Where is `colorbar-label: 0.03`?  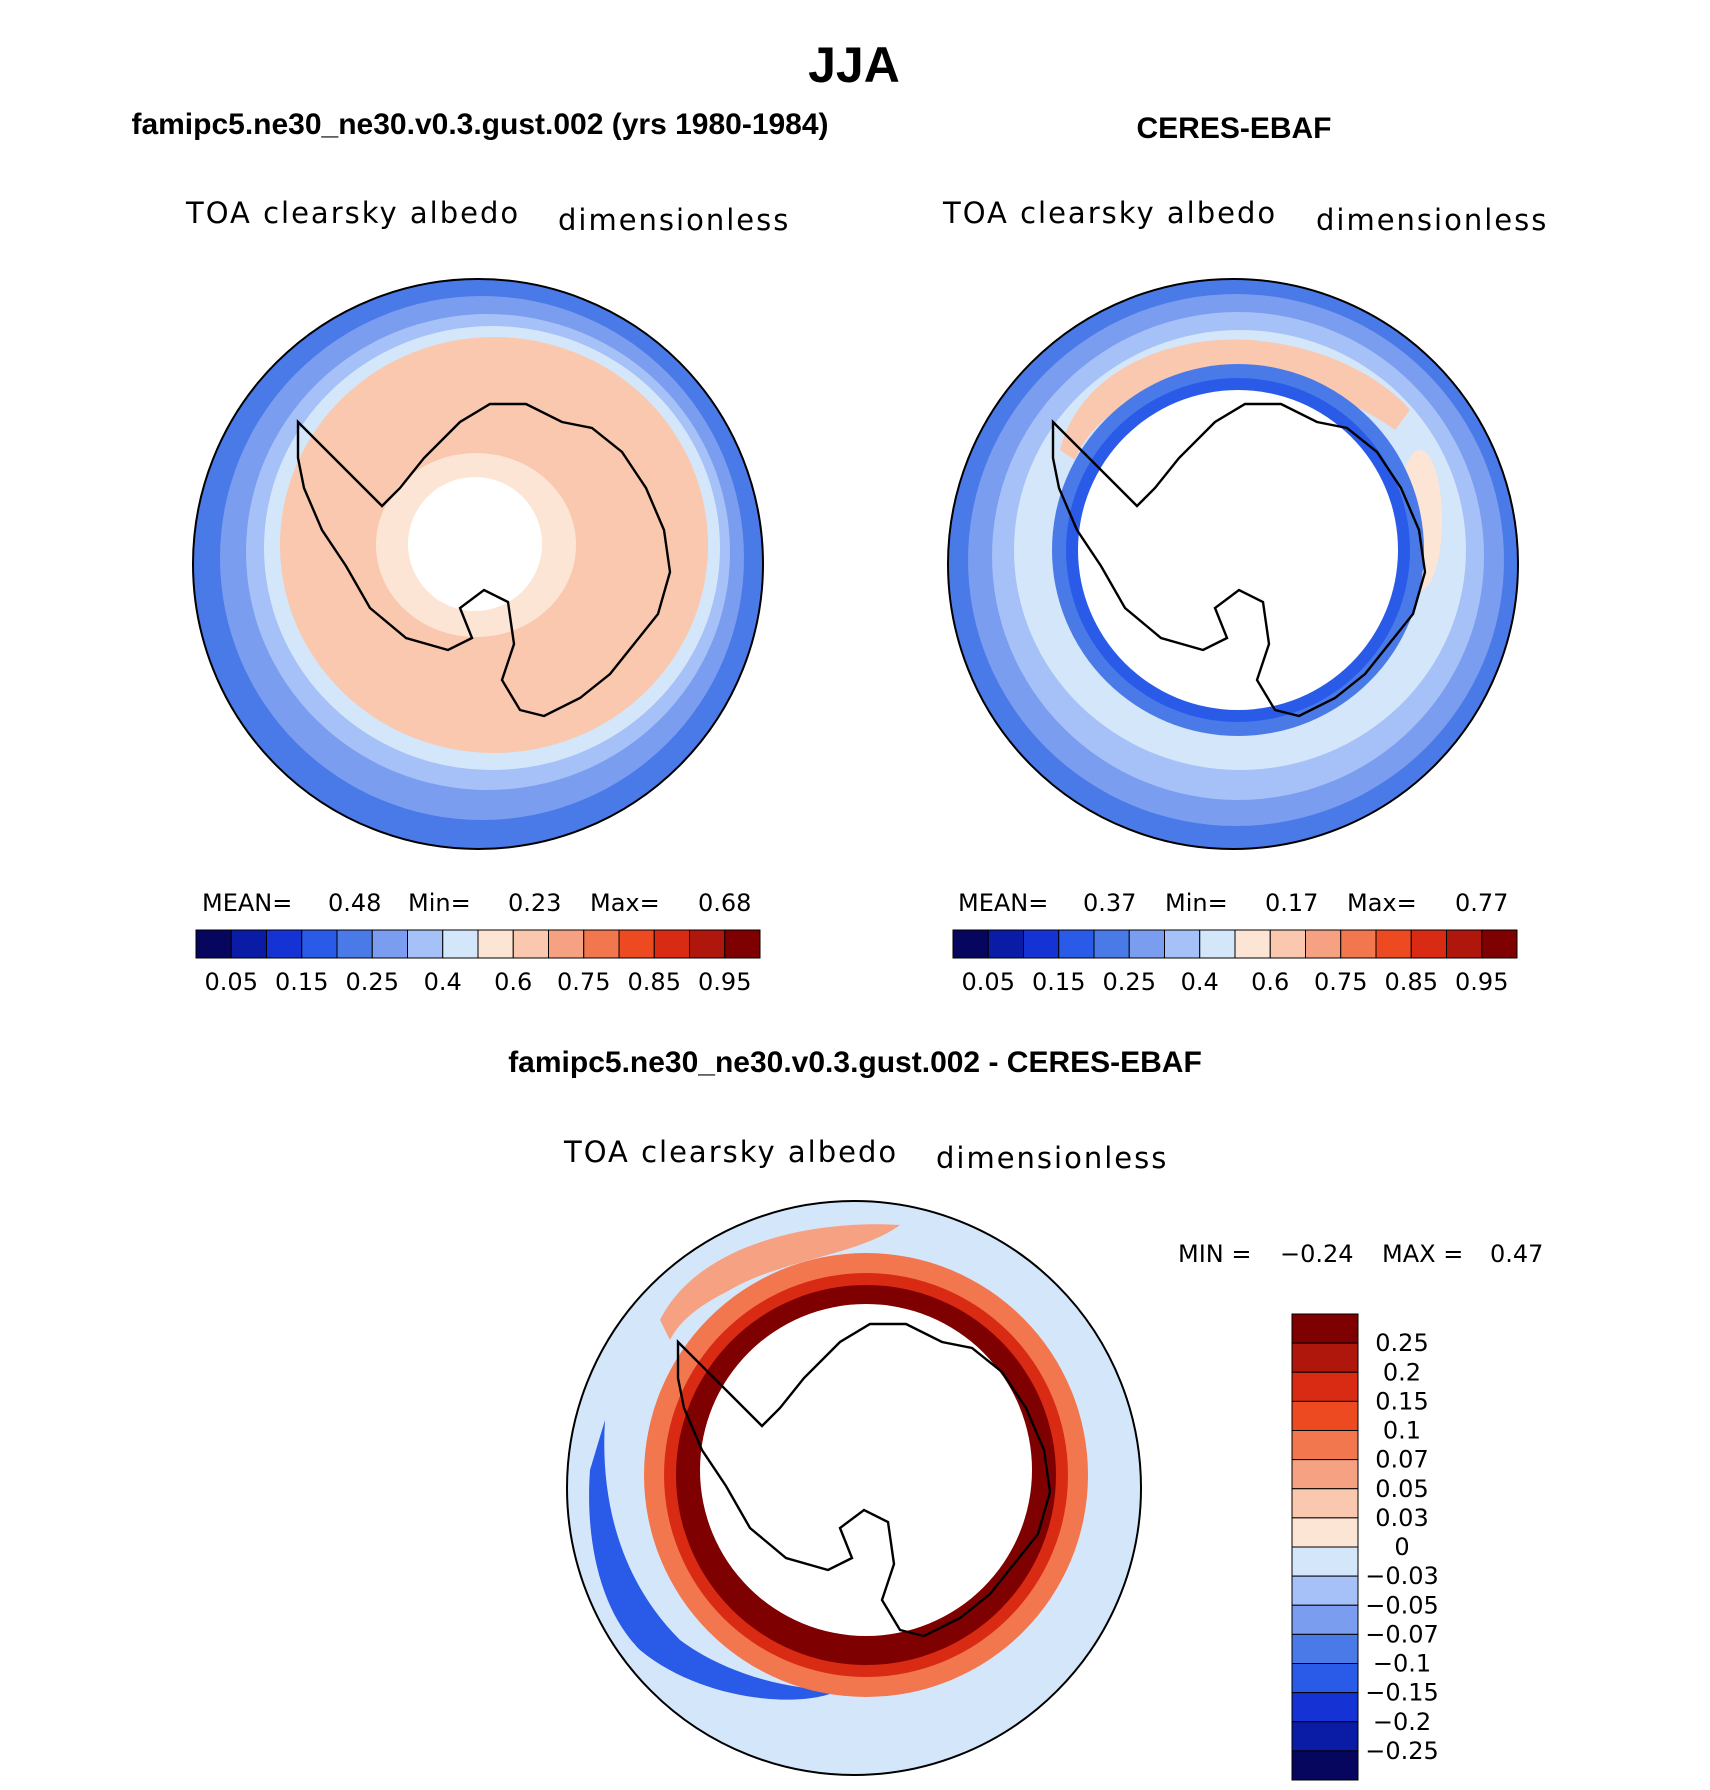 colorbar-label: 0.03 is located at coordinates (1401, 1518).